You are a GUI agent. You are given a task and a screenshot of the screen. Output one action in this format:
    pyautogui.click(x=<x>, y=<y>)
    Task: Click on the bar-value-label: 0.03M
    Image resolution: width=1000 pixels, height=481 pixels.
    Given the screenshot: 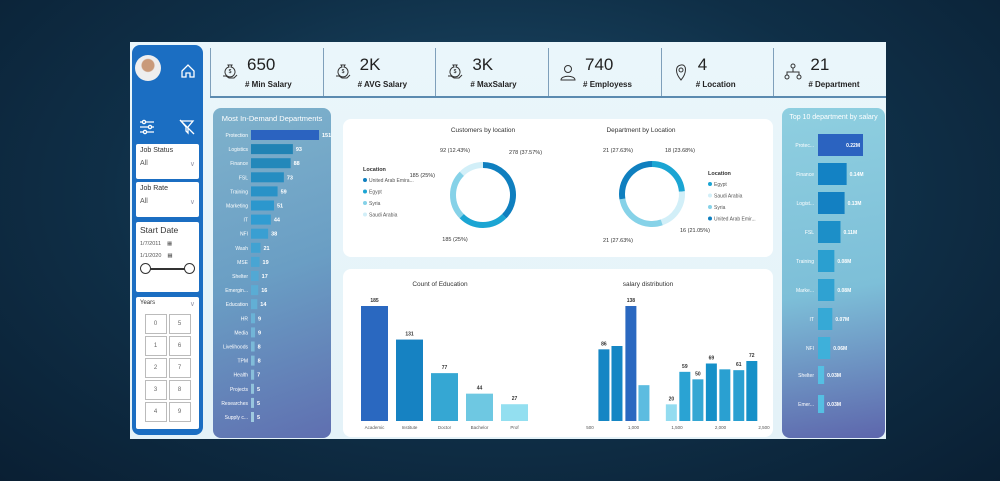 What is the action you would take?
    pyautogui.click(x=834, y=405)
    